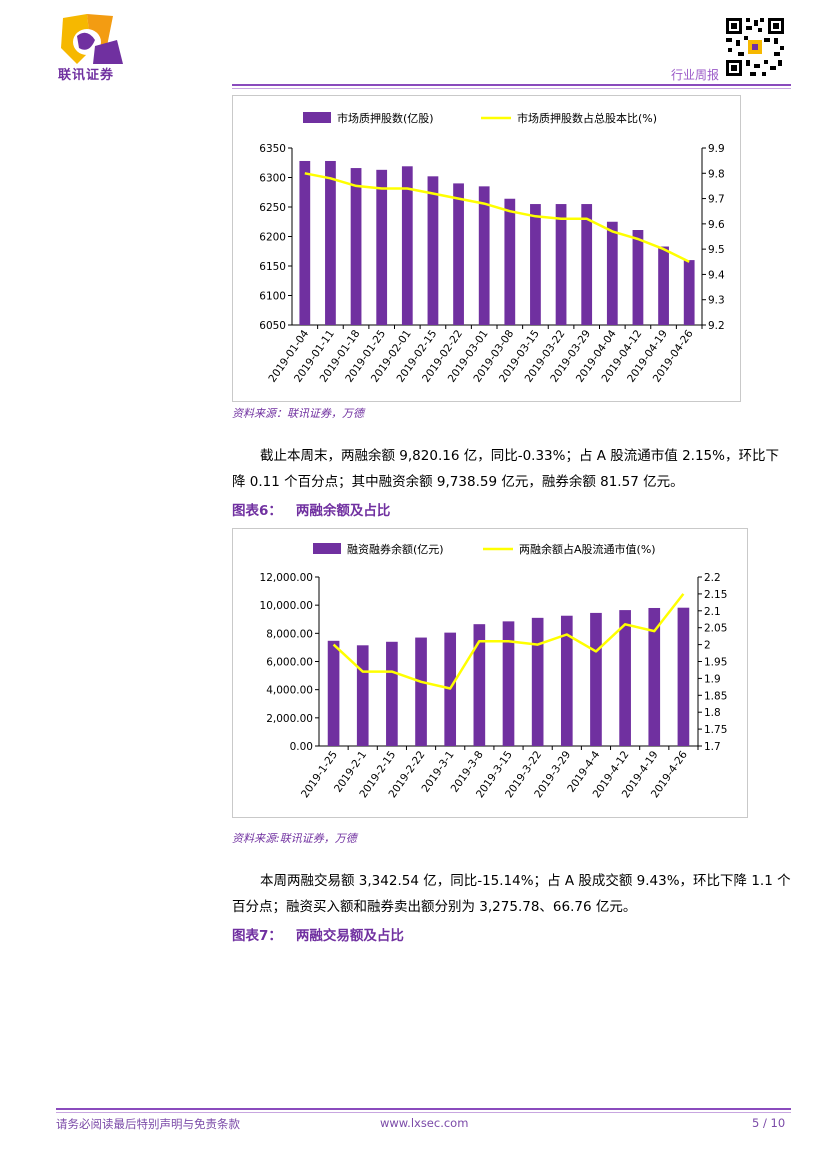  What do you see at coordinates (272, 238) in the screenshot?
I see `left-tick-label: 6200` at bounding box center [272, 238].